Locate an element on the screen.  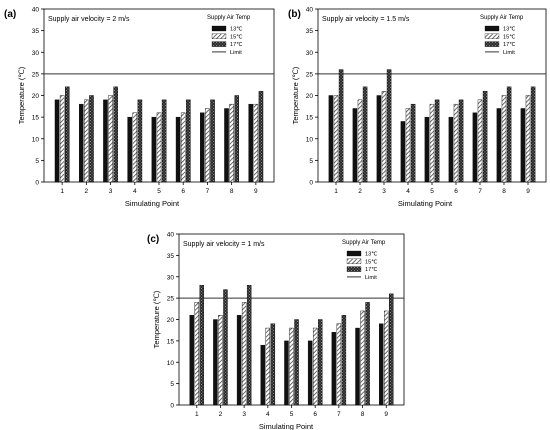
bar-series3-point4 is located at coordinates (413, 143).